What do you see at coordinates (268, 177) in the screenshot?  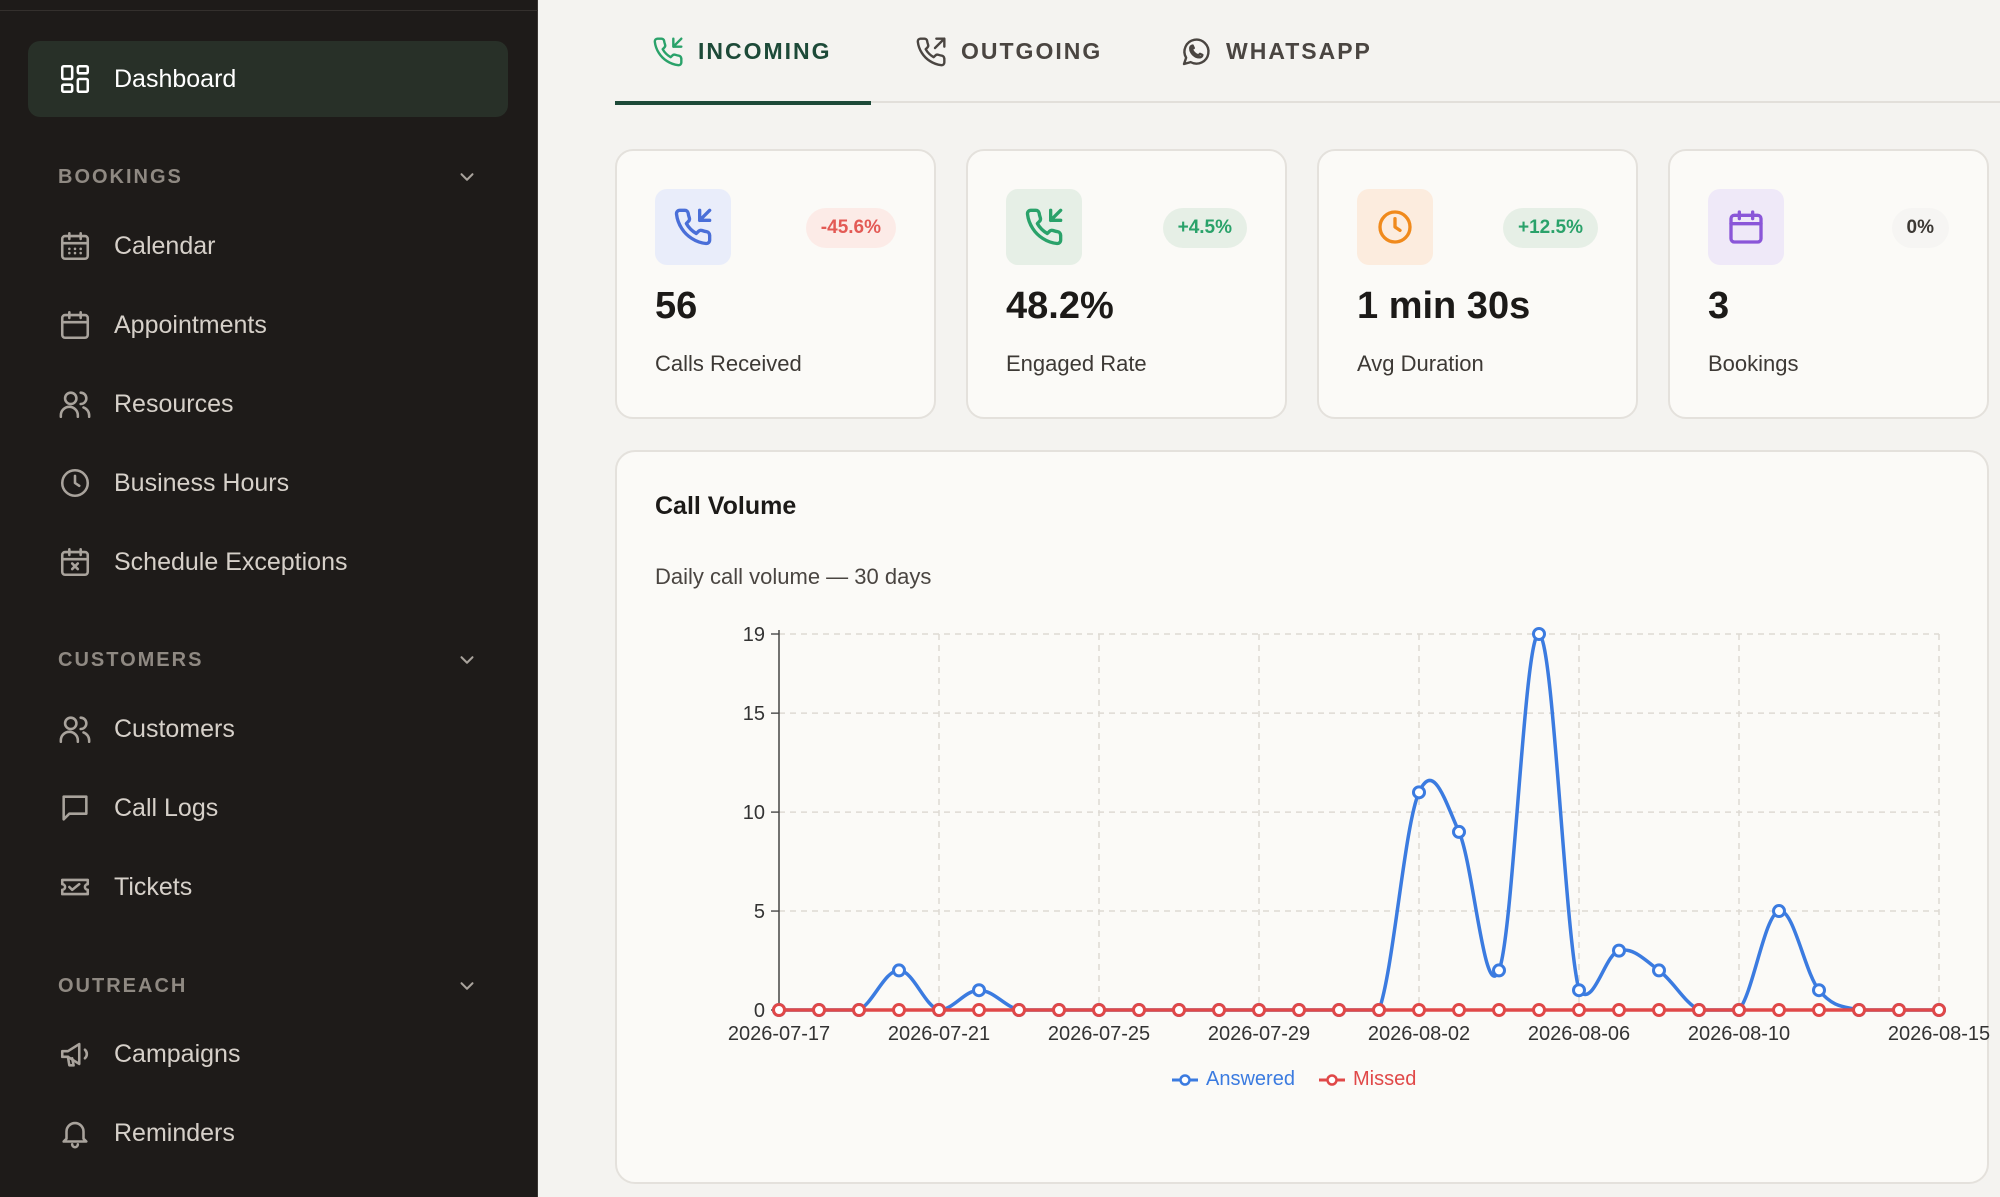 I see `section-header-bookings: BOOKINGS` at bounding box center [268, 177].